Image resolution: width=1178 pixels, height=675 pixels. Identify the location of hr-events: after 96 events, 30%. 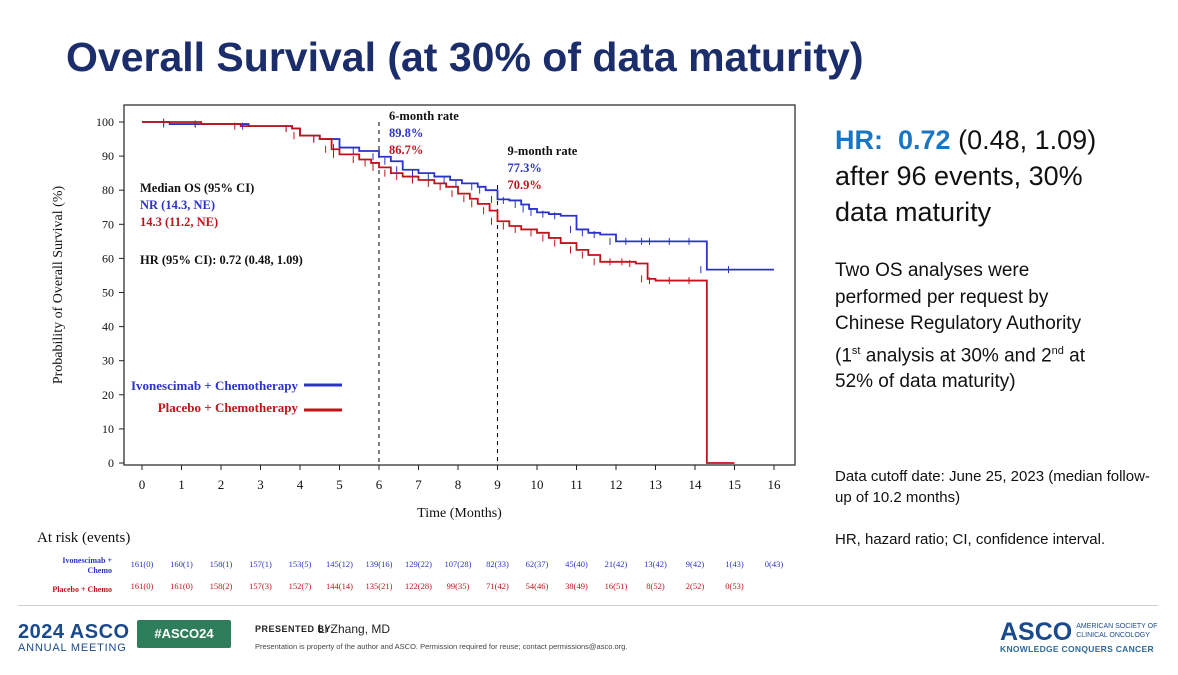
(959, 176).